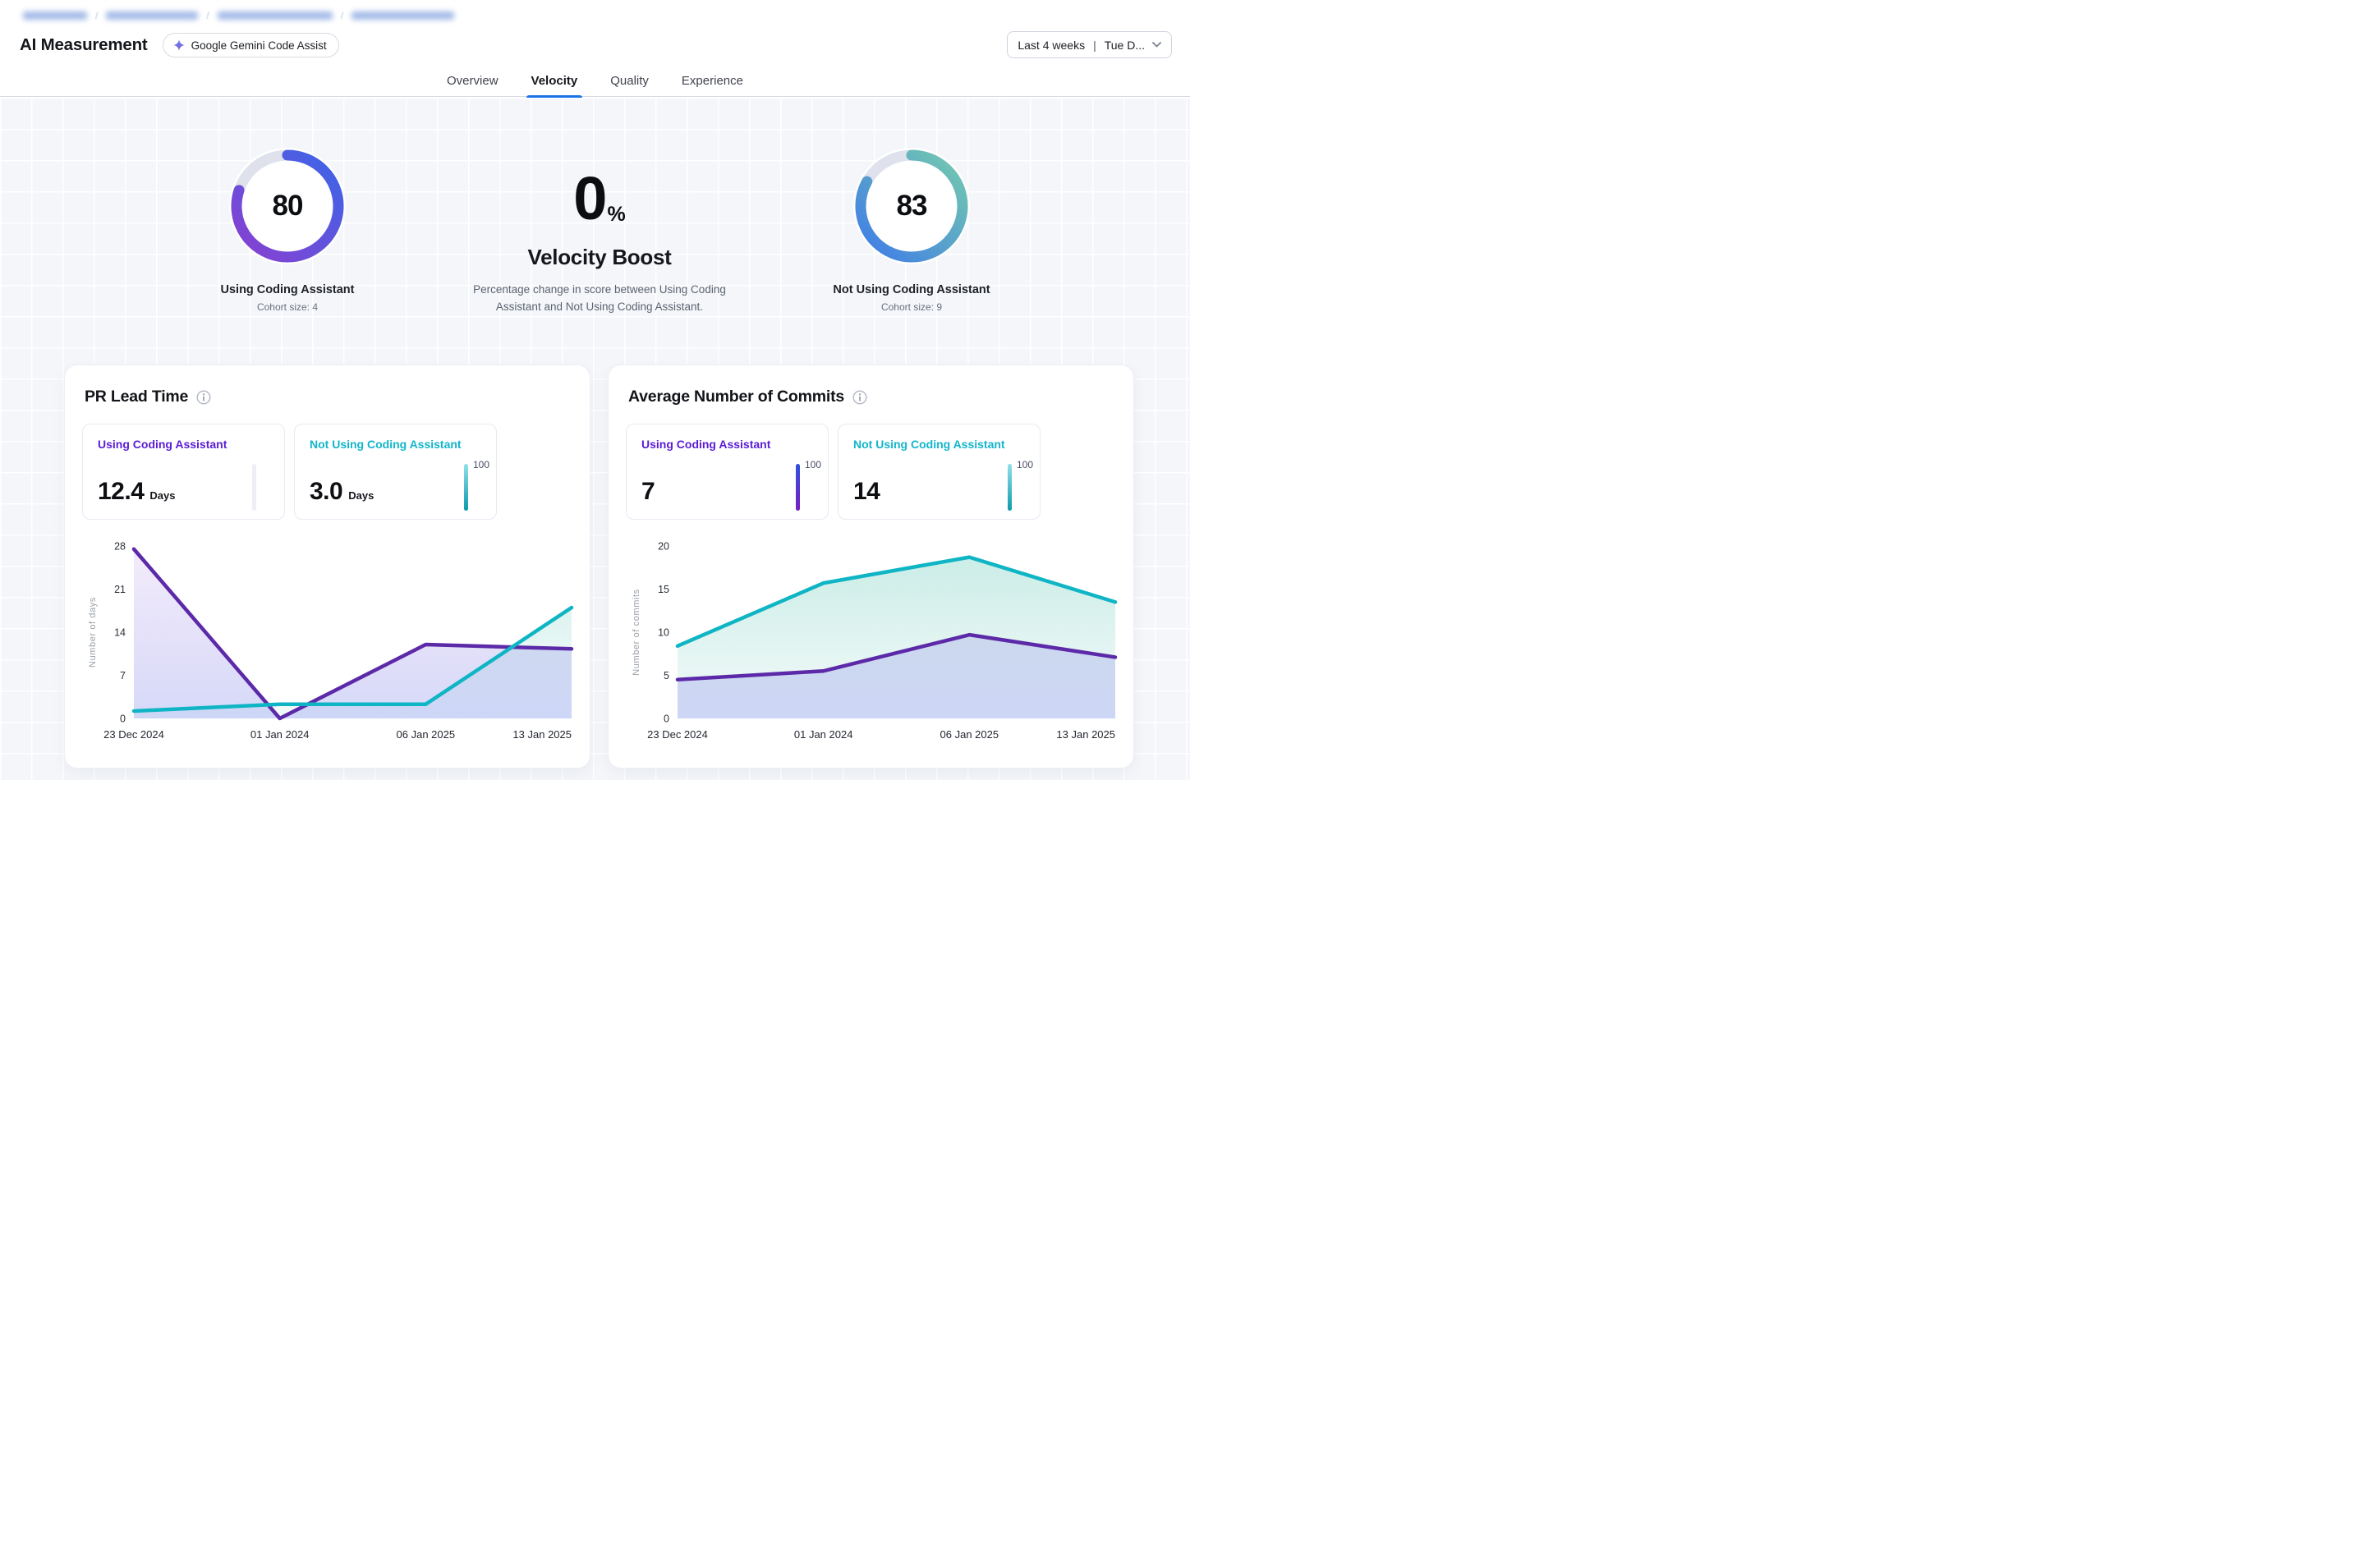  What do you see at coordinates (911, 289) in the screenshot?
I see `not-using-assistant-gauge-label: Not Using Coding Assistant` at bounding box center [911, 289].